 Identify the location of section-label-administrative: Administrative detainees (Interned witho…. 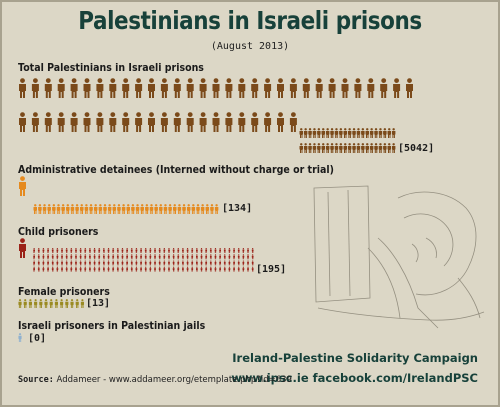
(176, 170).